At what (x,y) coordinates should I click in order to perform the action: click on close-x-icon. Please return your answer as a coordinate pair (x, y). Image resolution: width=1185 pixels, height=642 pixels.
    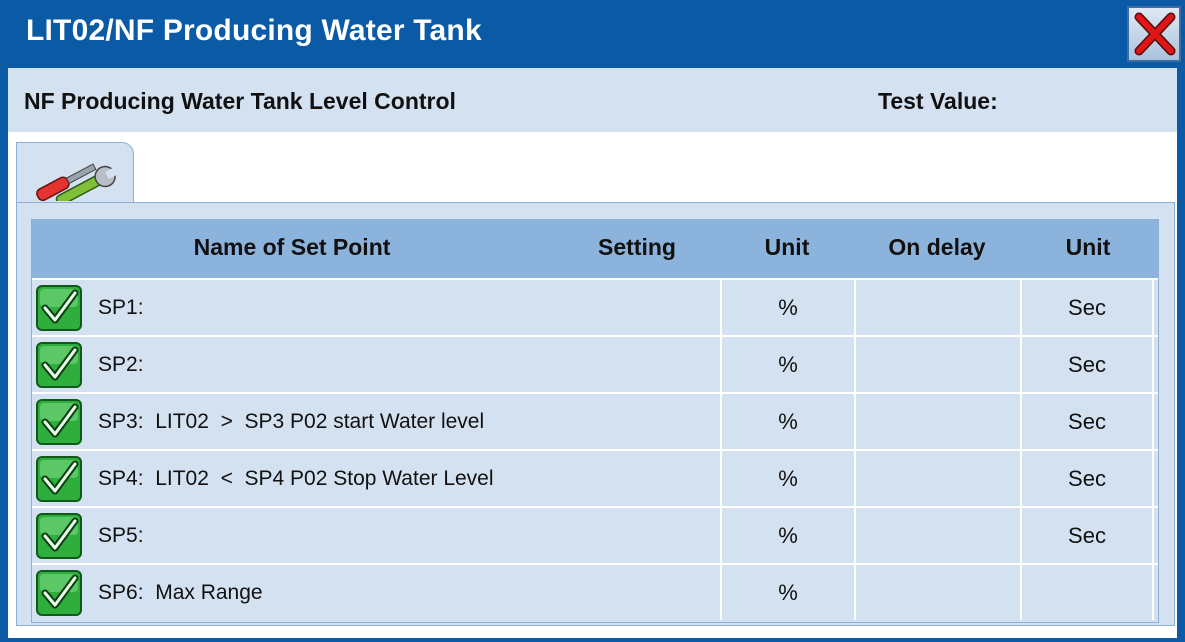
    Looking at the image, I should click on (1155, 34).